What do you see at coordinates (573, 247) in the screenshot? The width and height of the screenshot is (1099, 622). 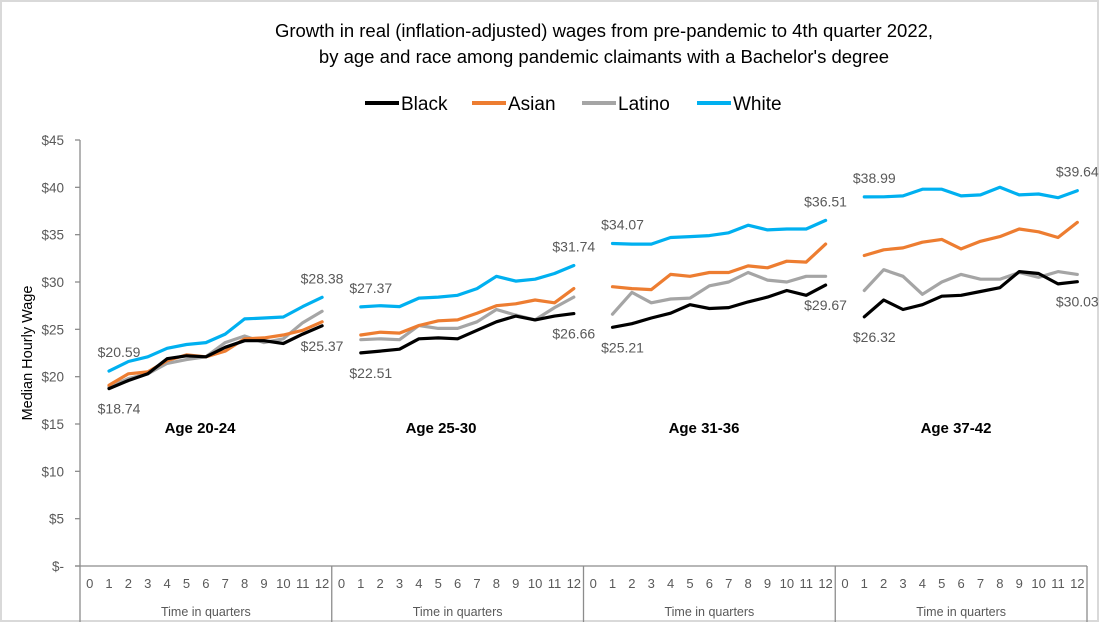 I see `data-label: $31.74` at bounding box center [573, 247].